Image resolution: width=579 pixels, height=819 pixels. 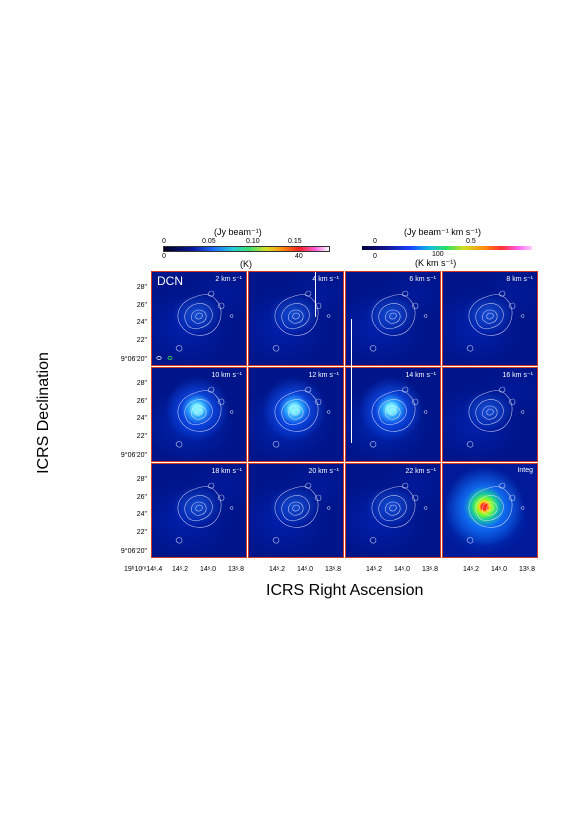 I want to click on cb1-btick-0: 0, so click(x=164, y=256).